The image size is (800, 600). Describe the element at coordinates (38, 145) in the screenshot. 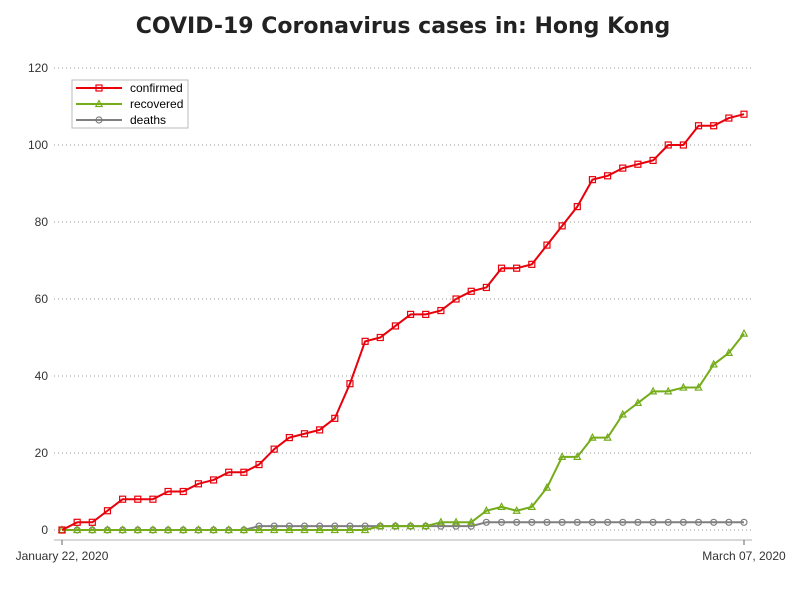

I see `y-tick-label: 100` at that location.